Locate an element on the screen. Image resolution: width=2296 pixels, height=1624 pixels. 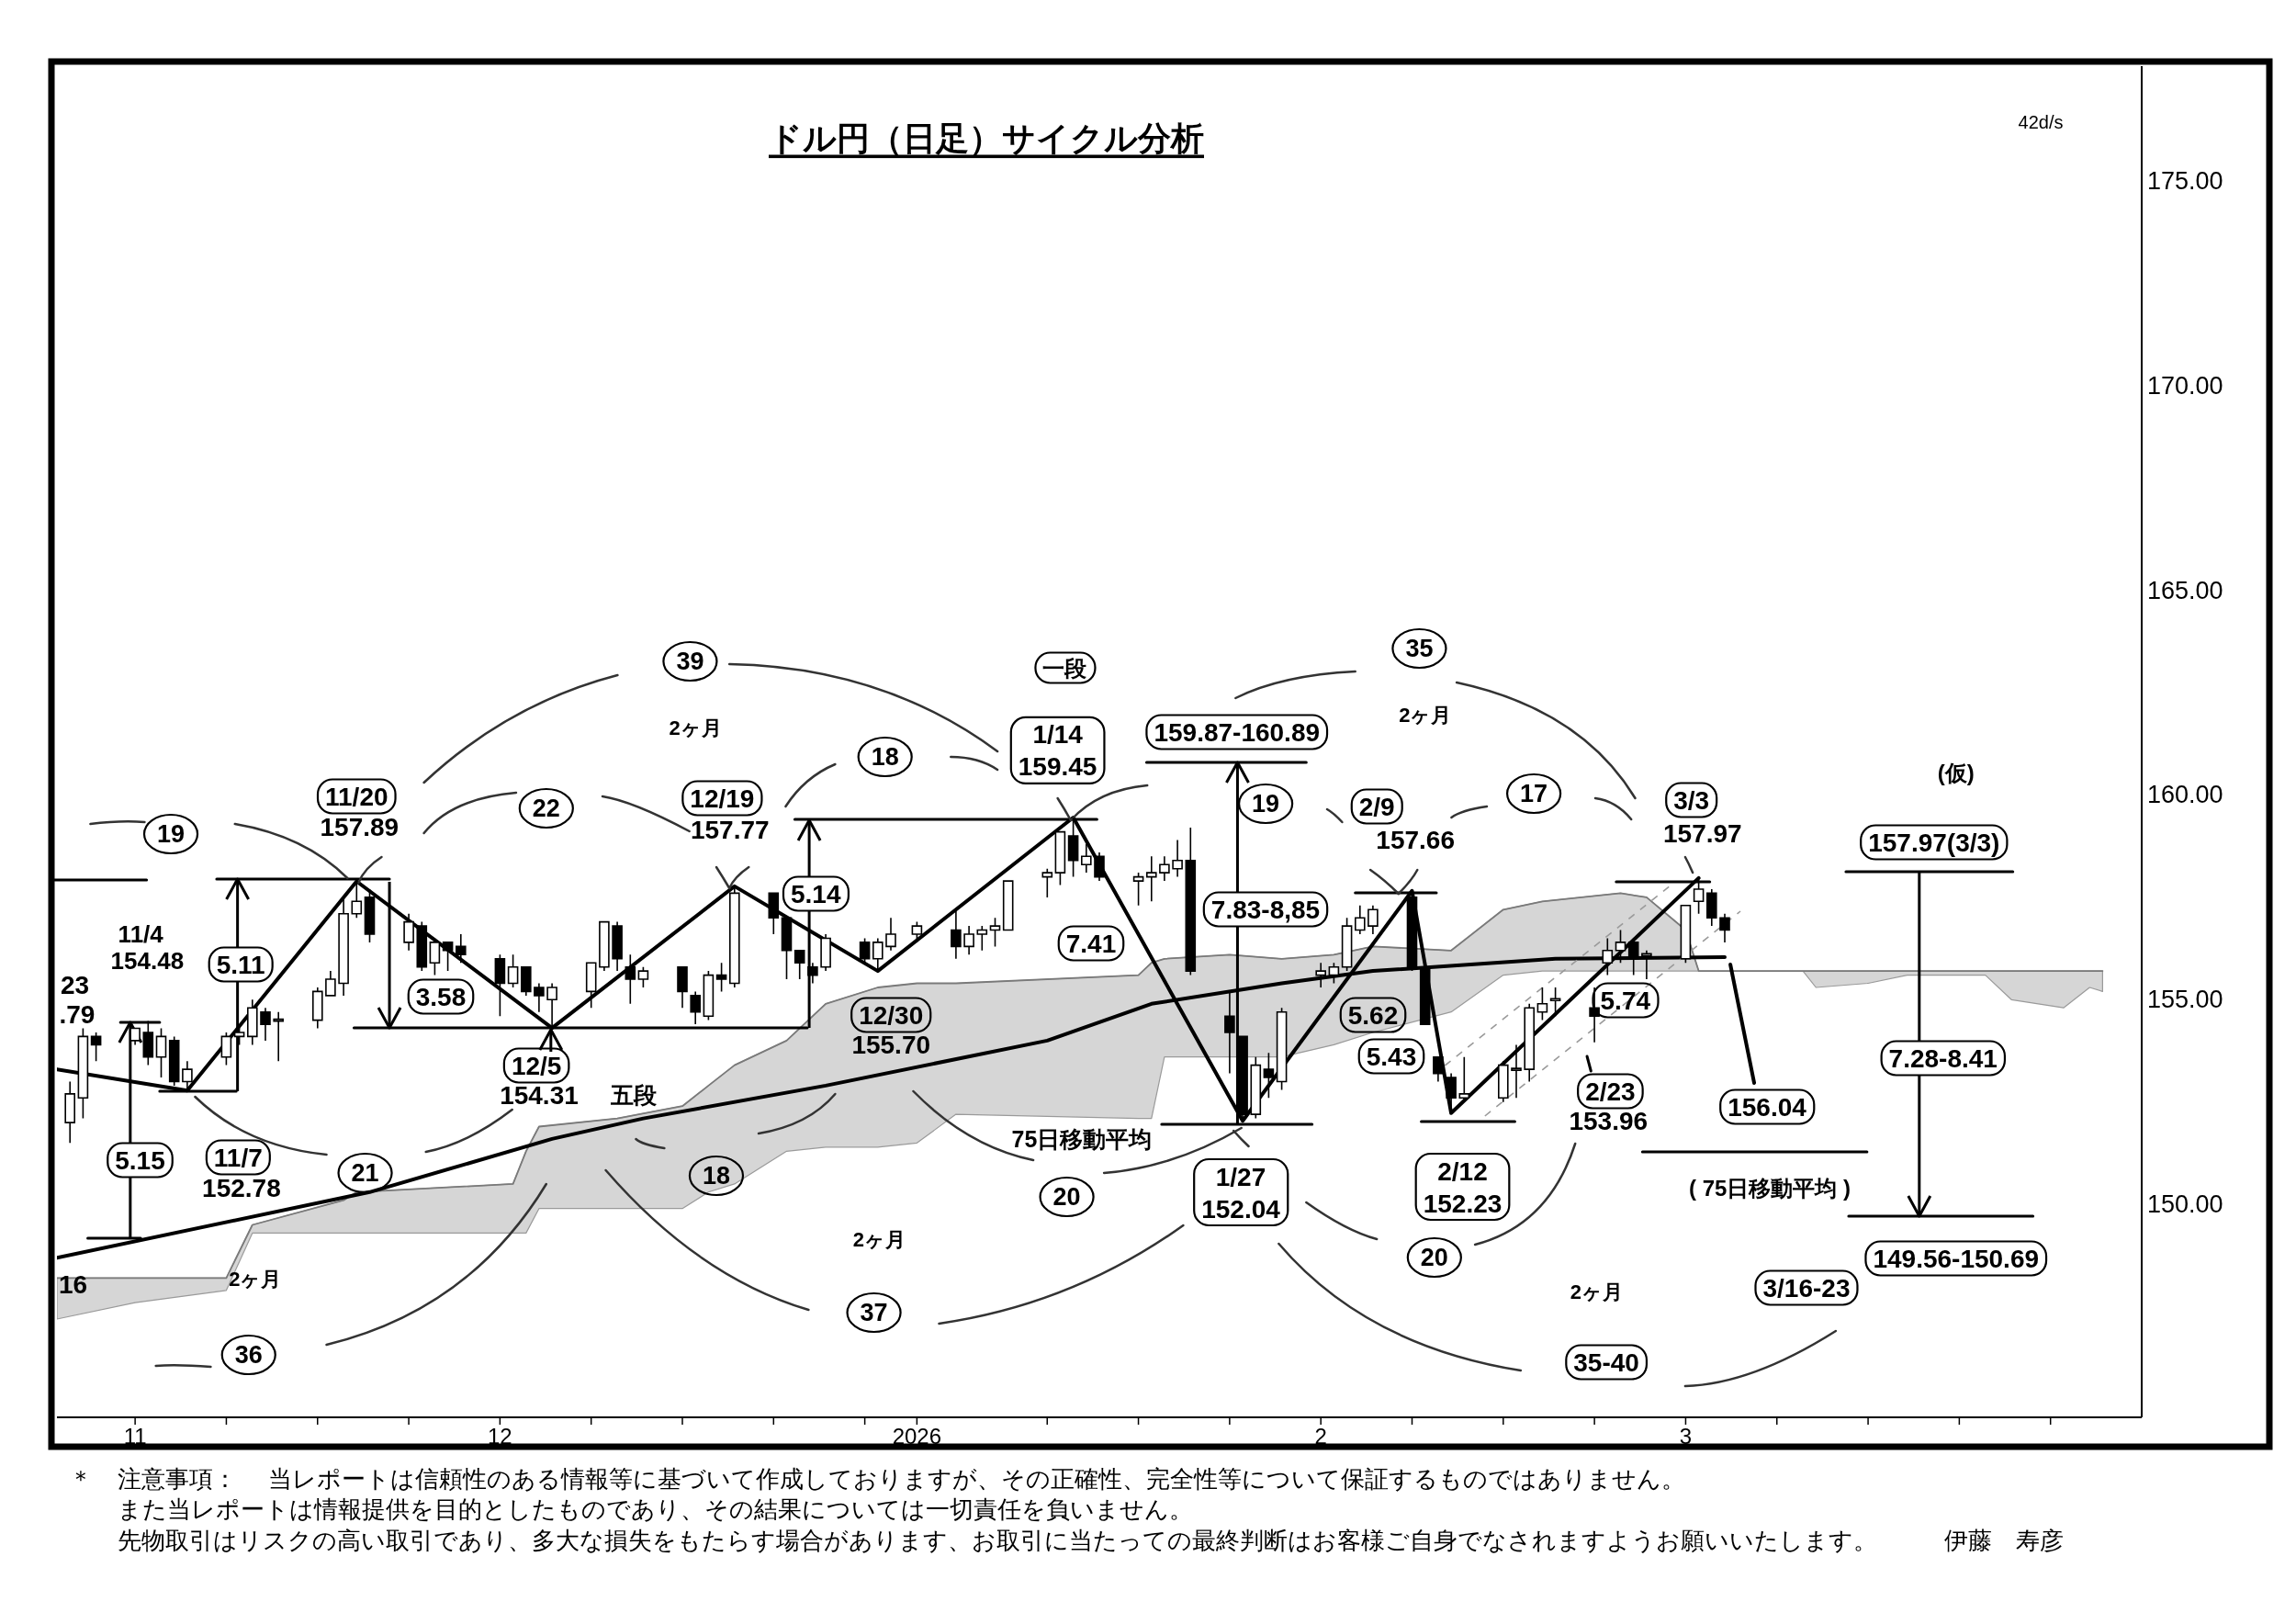
annotation: 11/4 is located at coordinates (140, 934).